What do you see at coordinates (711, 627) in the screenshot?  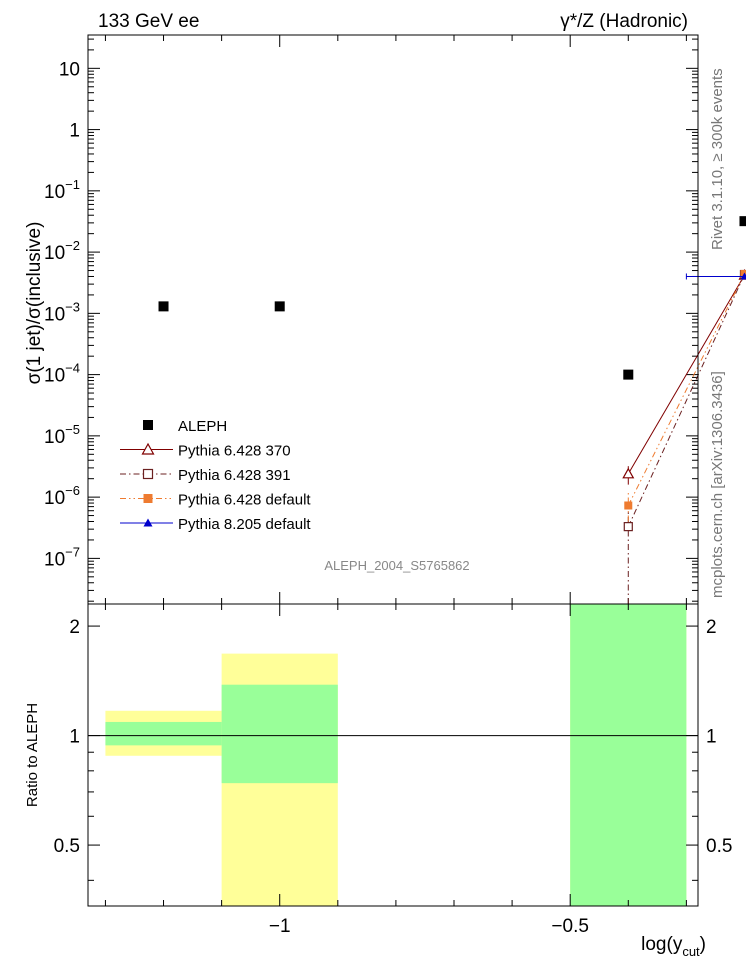 I see `ratio-y-tick-label-right: 2` at bounding box center [711, 627].